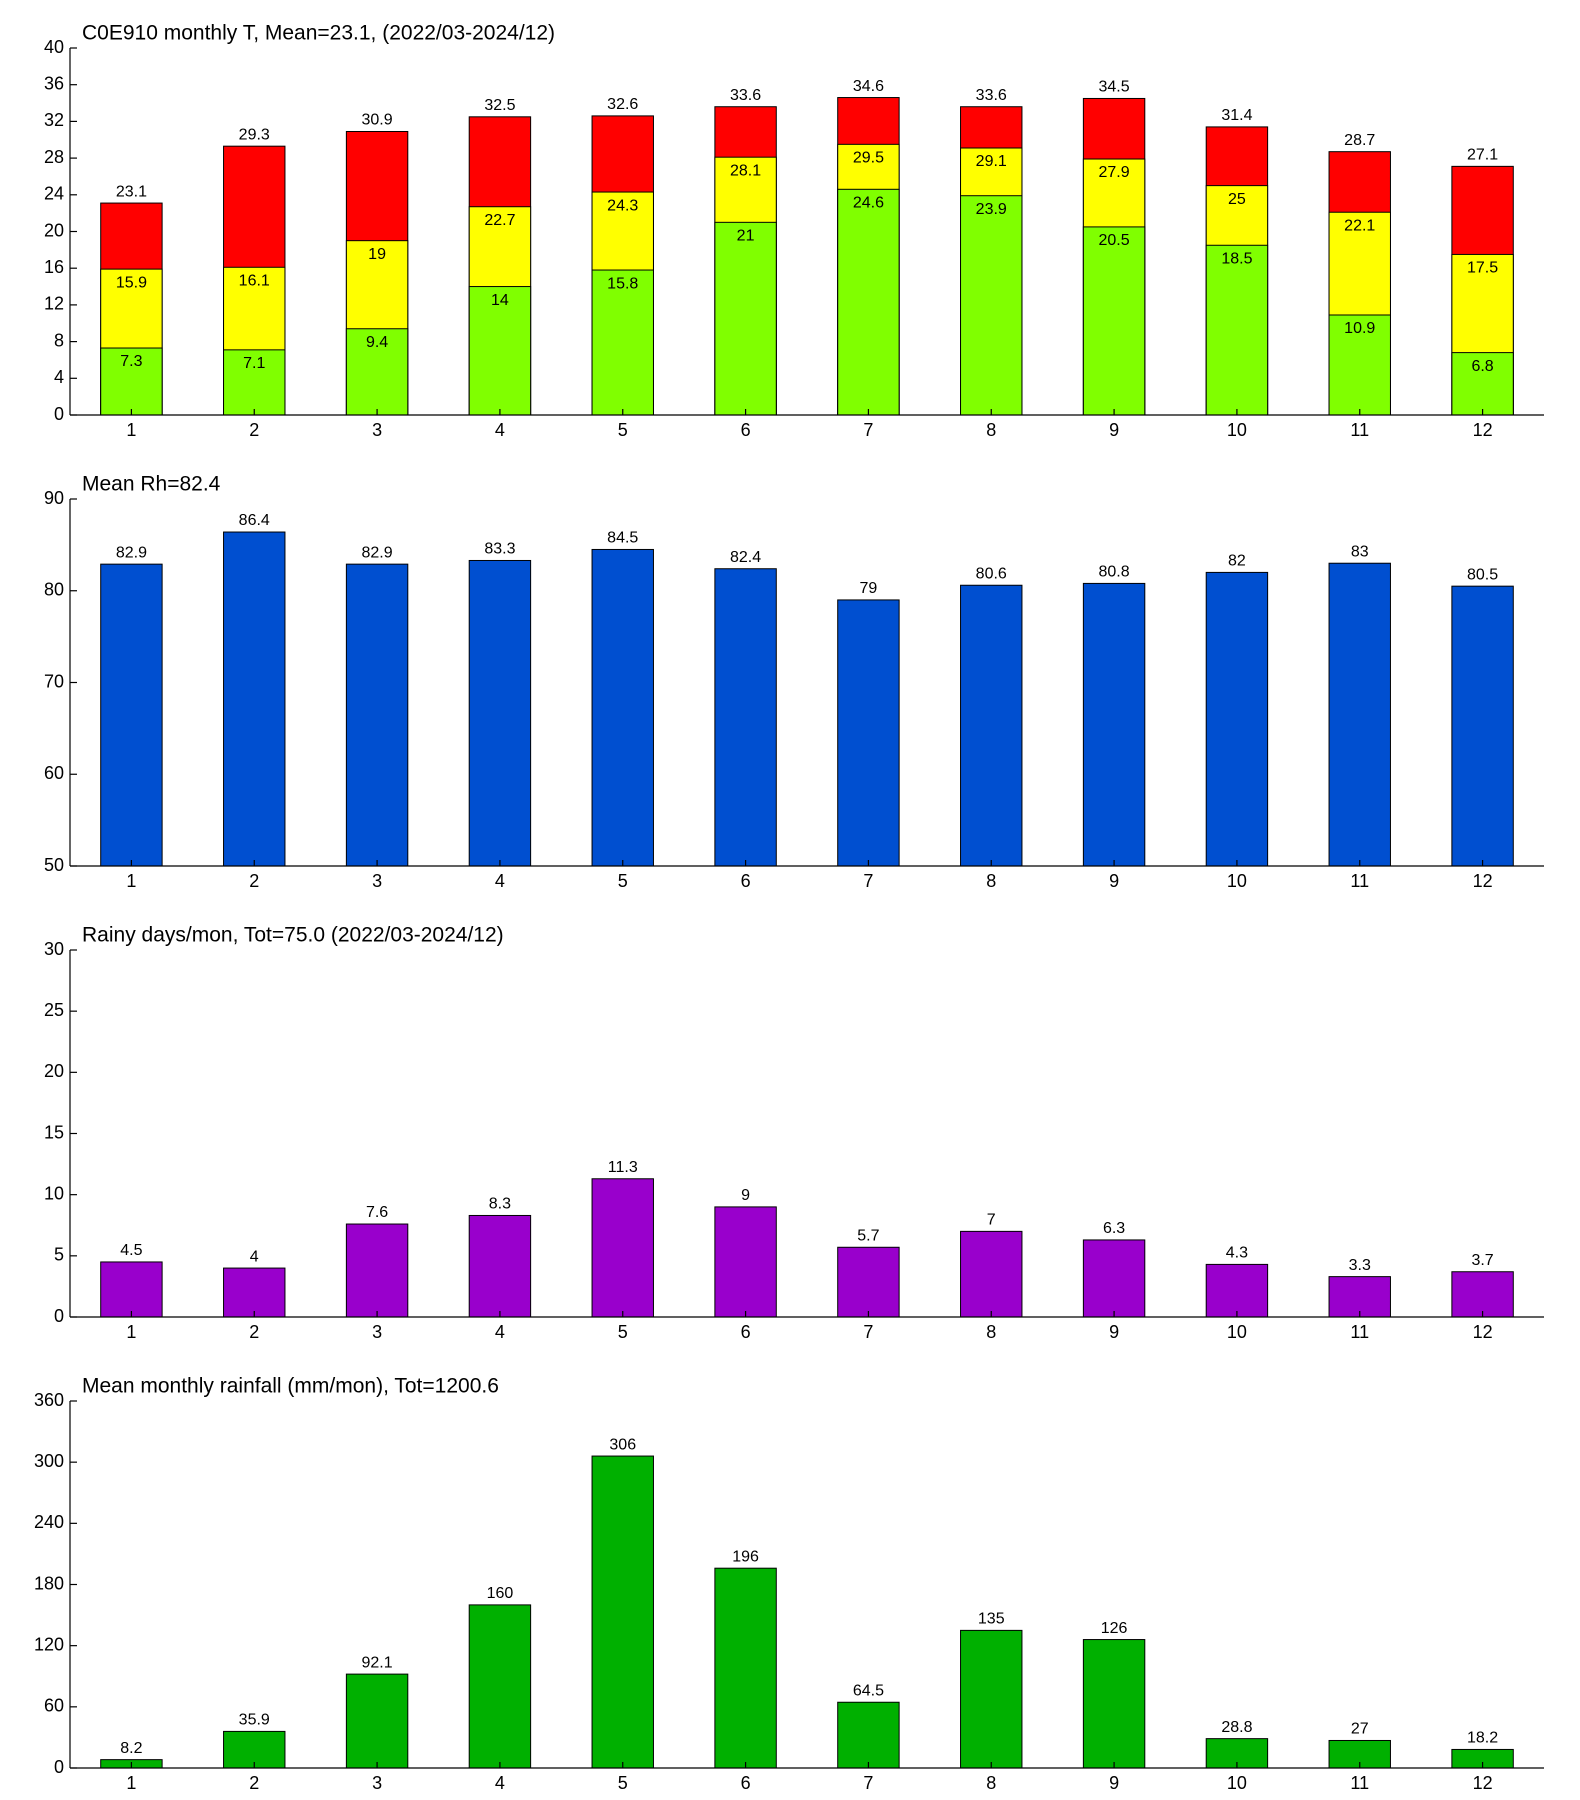 The image size is (1580, 1800). I want to click on data-label: 17.5, so click(1482, 268).